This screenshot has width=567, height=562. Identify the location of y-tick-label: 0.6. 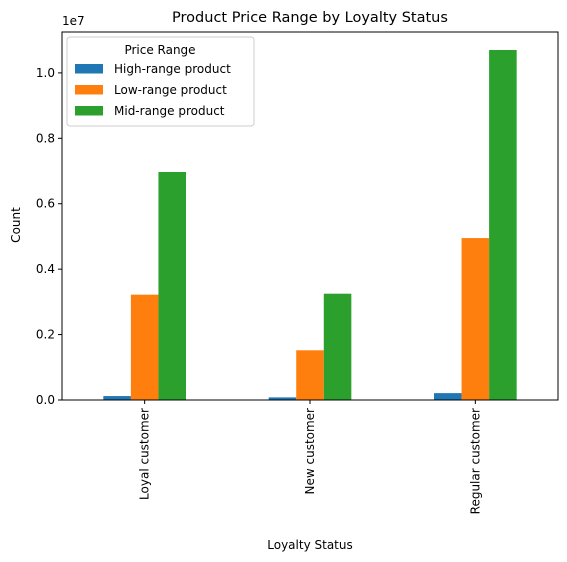
(45, 204).